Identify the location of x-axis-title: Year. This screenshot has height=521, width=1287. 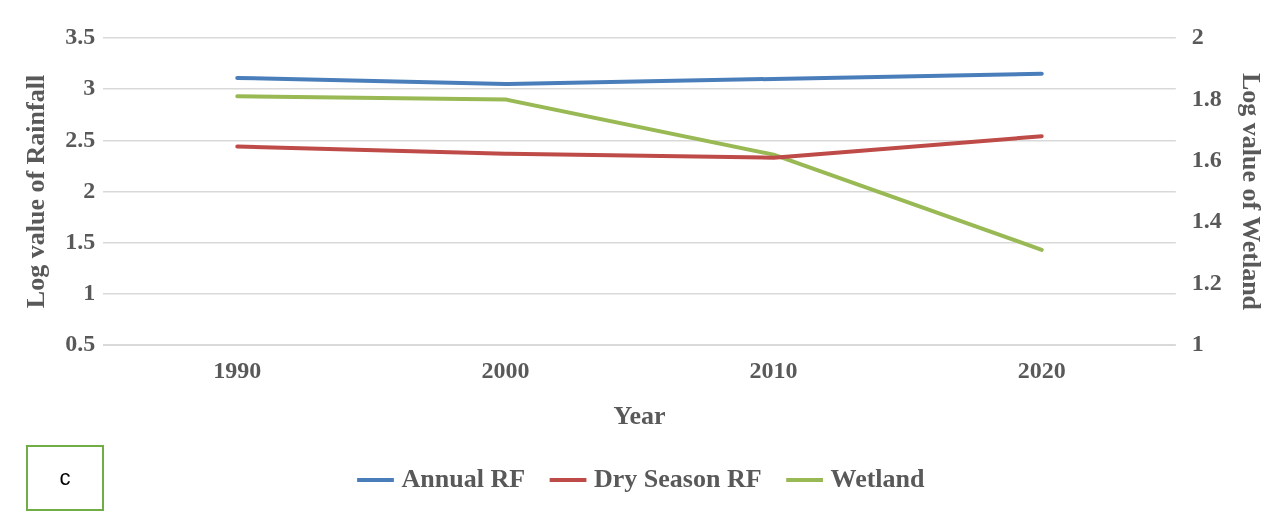
(639, 416).